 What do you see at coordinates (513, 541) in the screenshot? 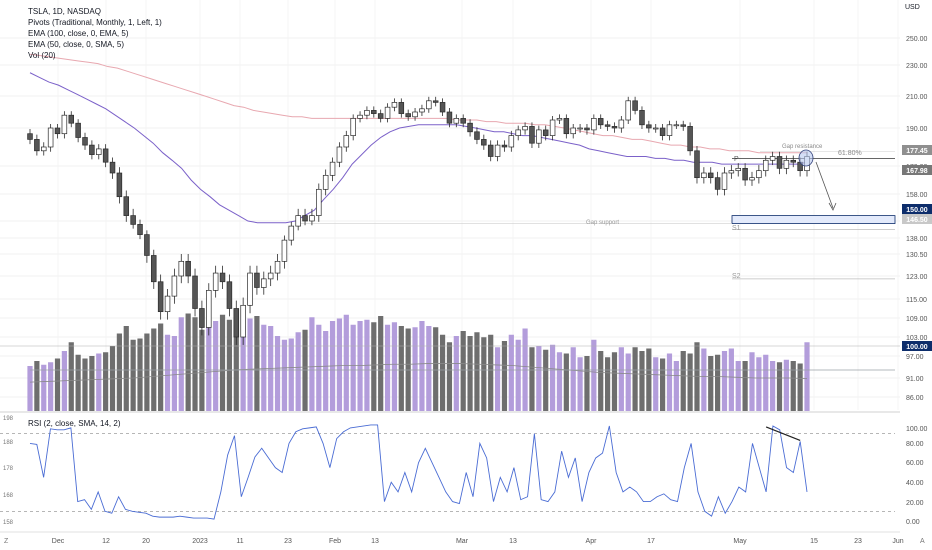
I see `x-tick-label: 13` at bounding box center [513, 541].